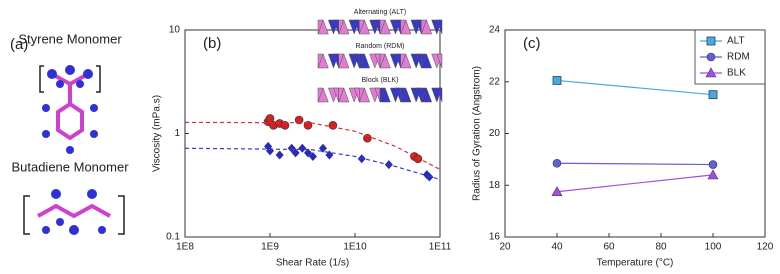 This screenshot has height=274, width=780. Describe the element at coordinates (495, 133) in the screenshot. I see `y-tick-label: 20` at that location.